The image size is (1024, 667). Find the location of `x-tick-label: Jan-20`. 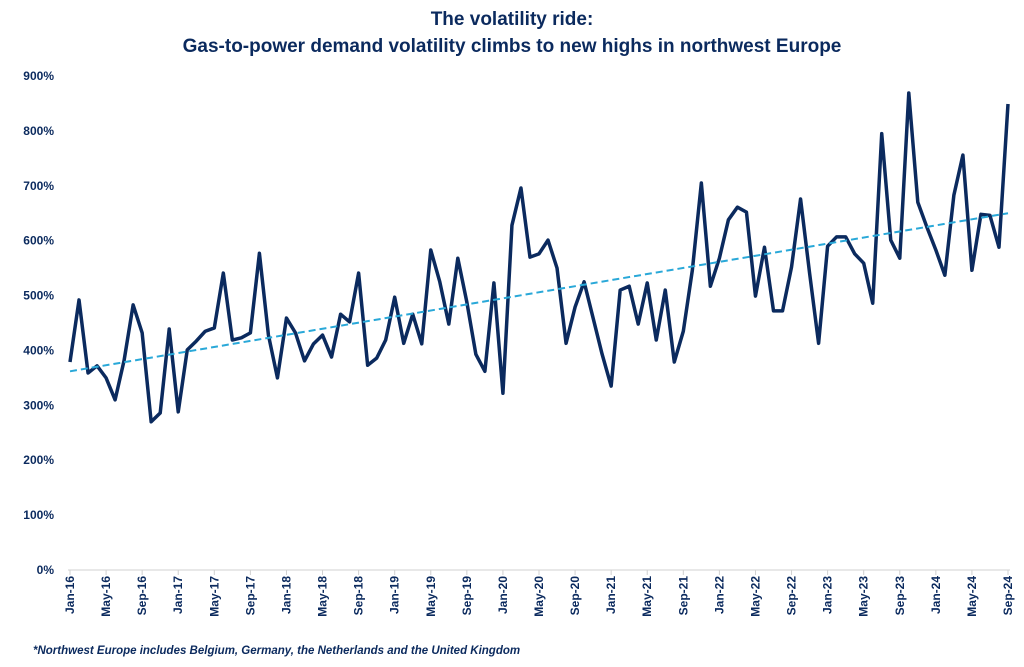

x-tick-label: Jan-20 is located at coordinates (503, 595).